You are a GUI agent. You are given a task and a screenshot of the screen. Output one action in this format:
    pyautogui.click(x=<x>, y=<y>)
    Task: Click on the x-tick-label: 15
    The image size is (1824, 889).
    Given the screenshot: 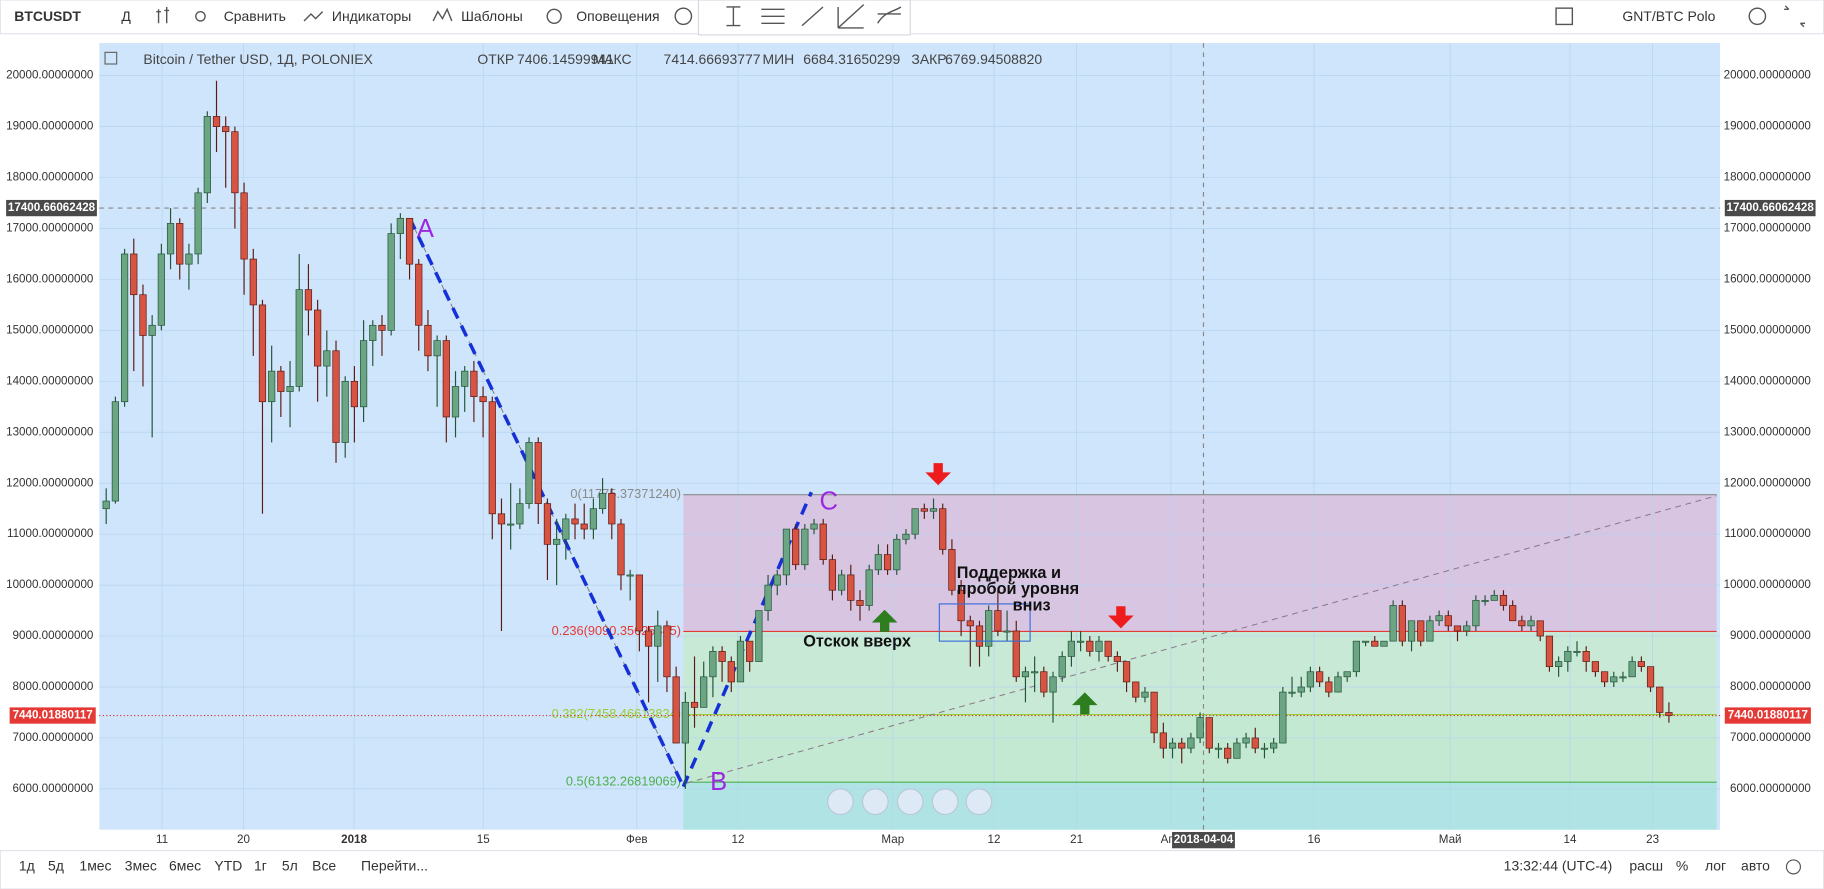 What is the action you would take?
    pyautogui.click(x=483, y=839)
    